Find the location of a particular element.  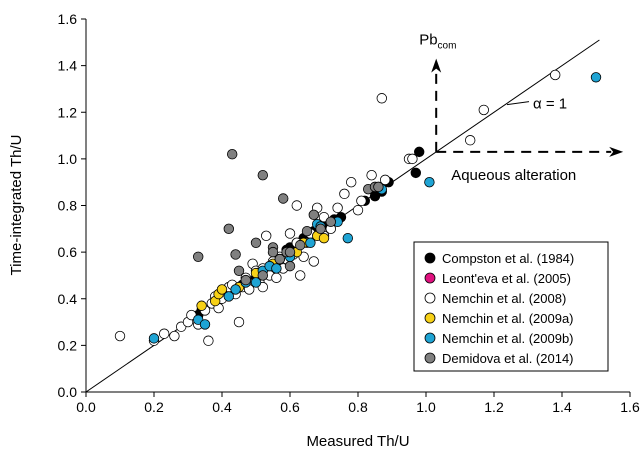

alpha-label: α = 1 is located at coordinates (550, 104).